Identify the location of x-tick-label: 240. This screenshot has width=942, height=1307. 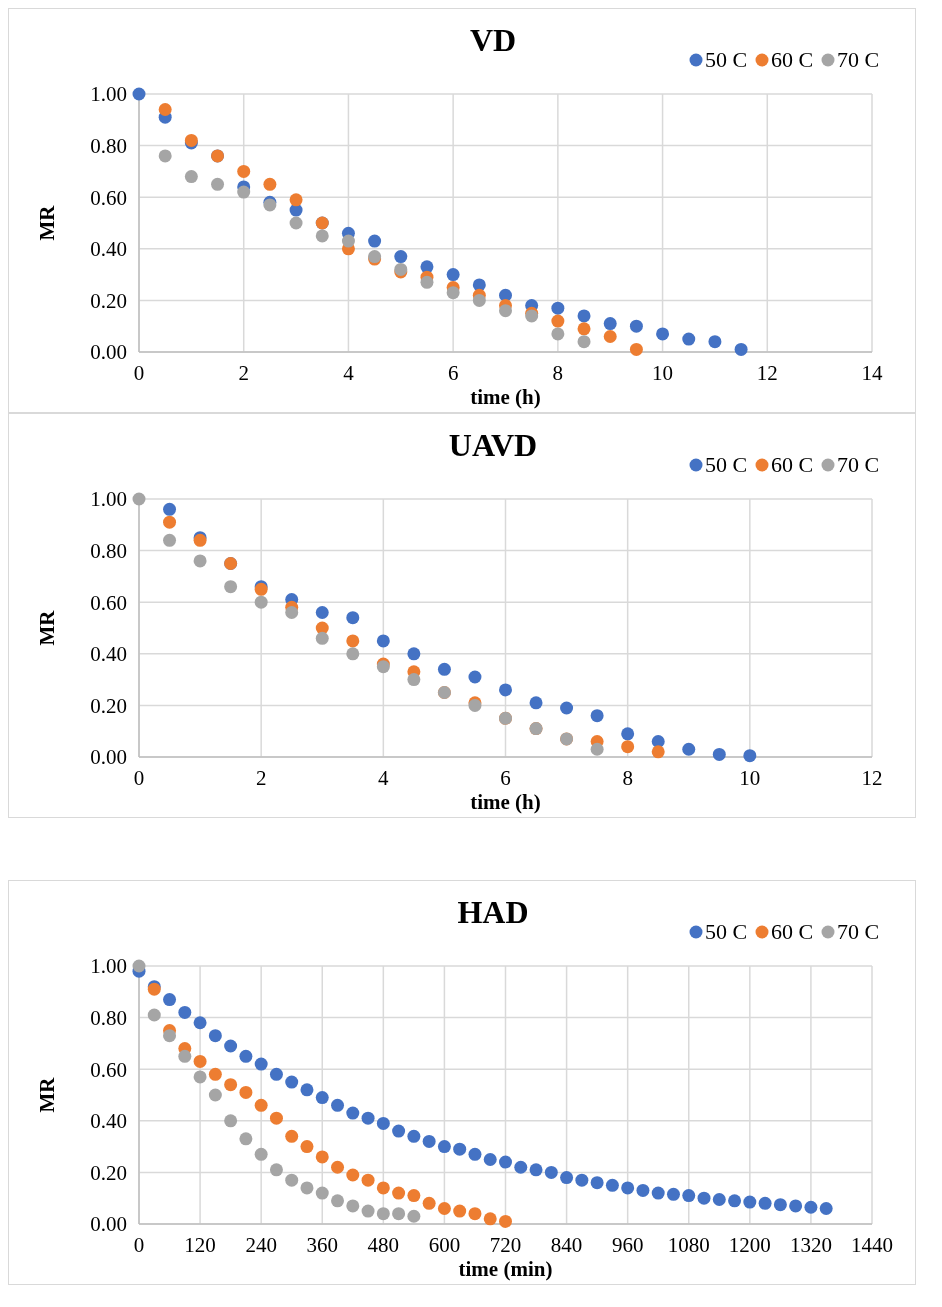
(261, 1245).